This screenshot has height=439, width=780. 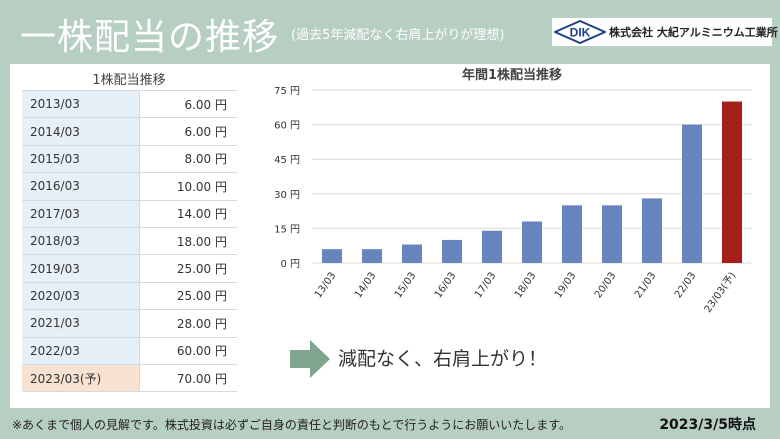 I want to click on y-tick-label: 60 円, so click(x=287, y=126).